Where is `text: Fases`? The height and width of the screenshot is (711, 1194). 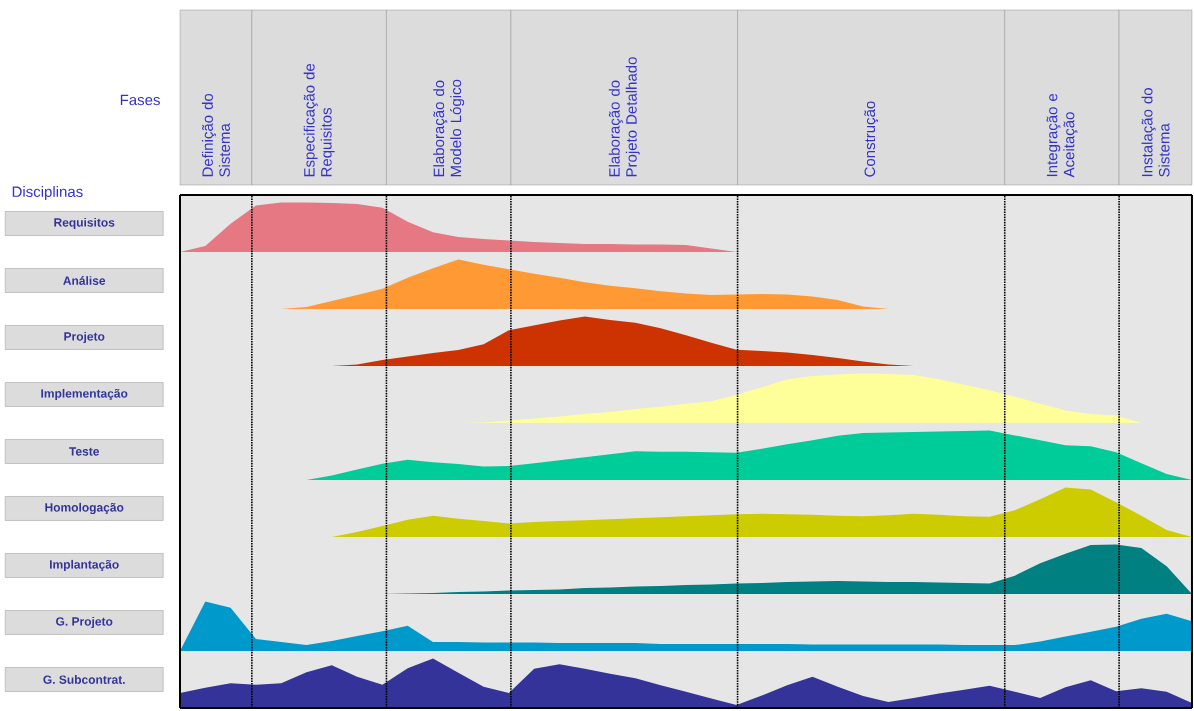 text: Fases is located at coordinates (140, 100).